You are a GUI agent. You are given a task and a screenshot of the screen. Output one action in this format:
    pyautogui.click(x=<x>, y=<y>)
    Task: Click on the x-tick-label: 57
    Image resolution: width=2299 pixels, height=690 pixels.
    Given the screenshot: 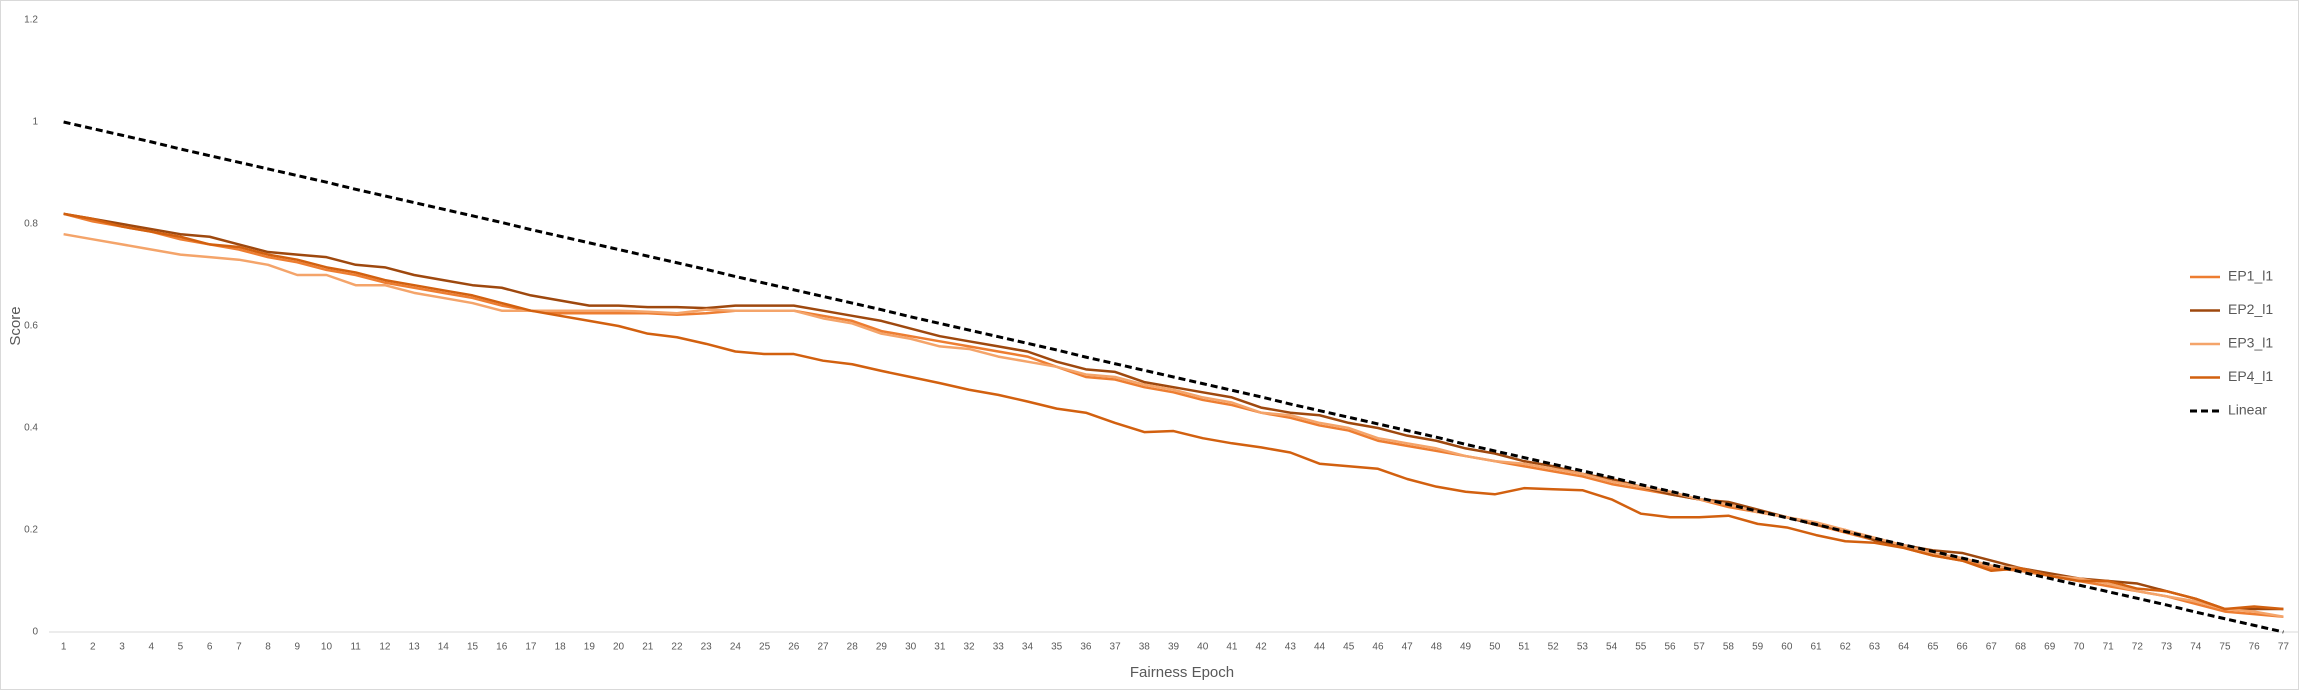 What is the action you would take?
    pyautogui.click(x=1700, y=647)
    